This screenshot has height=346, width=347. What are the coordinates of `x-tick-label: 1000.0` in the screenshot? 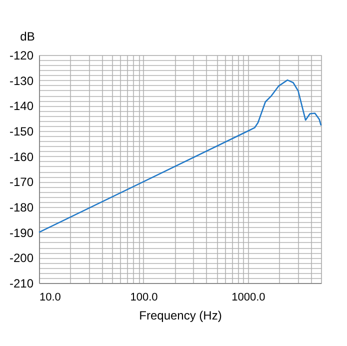 It's located at (249, 298).